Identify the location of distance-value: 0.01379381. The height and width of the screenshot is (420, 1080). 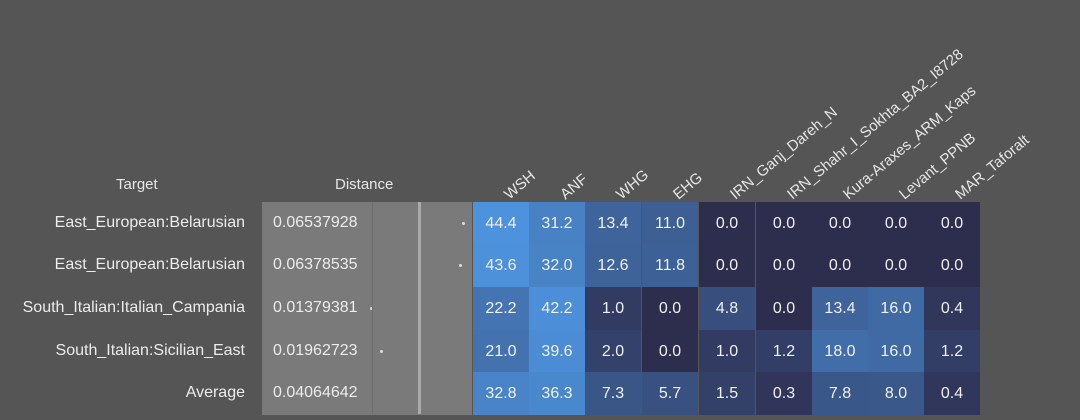
(315, 307).